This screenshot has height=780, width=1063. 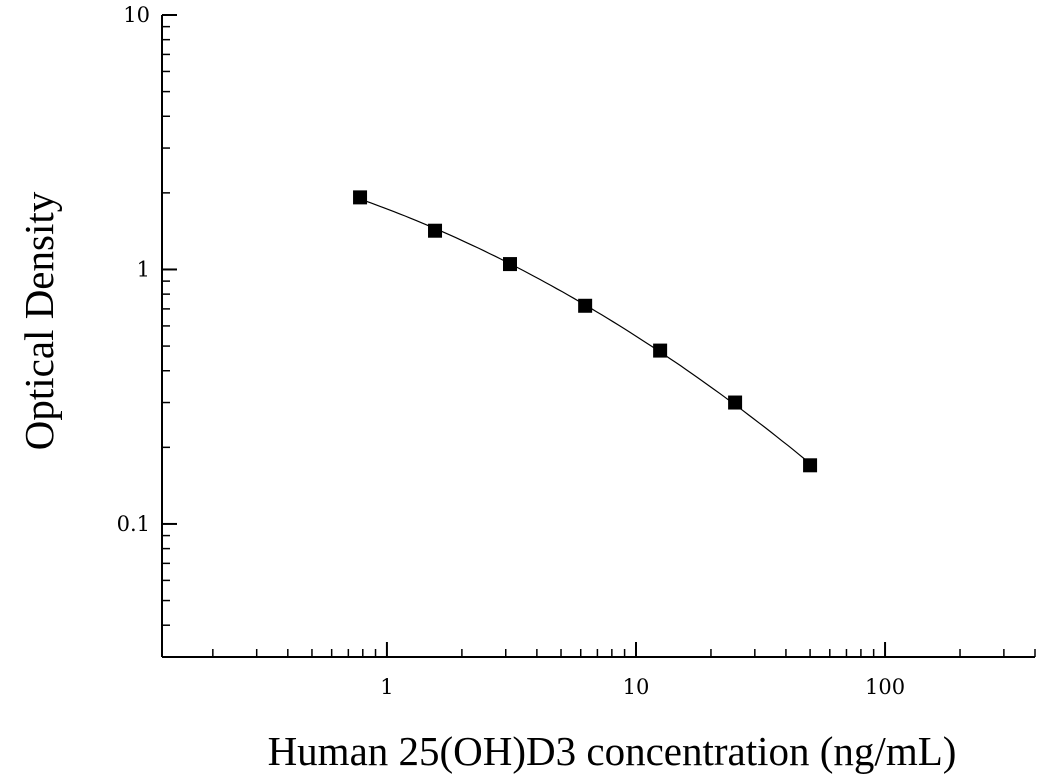 I want to click on x-tick-label: 1, so click(x=386, y=687).